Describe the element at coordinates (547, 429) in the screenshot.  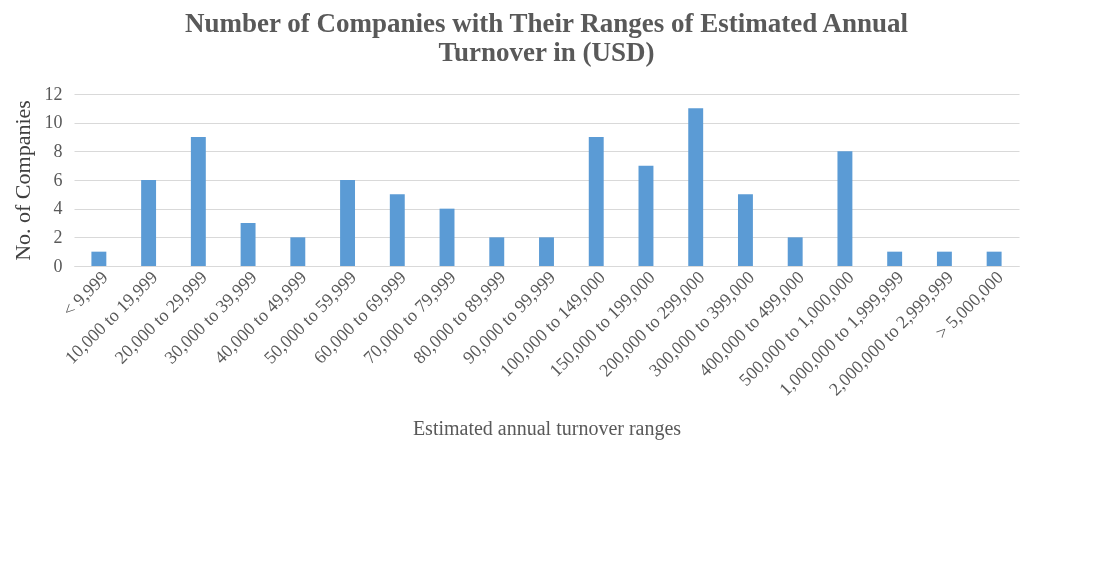
I see `x-axis-title: Estimated annual turnover ranges` at that location.